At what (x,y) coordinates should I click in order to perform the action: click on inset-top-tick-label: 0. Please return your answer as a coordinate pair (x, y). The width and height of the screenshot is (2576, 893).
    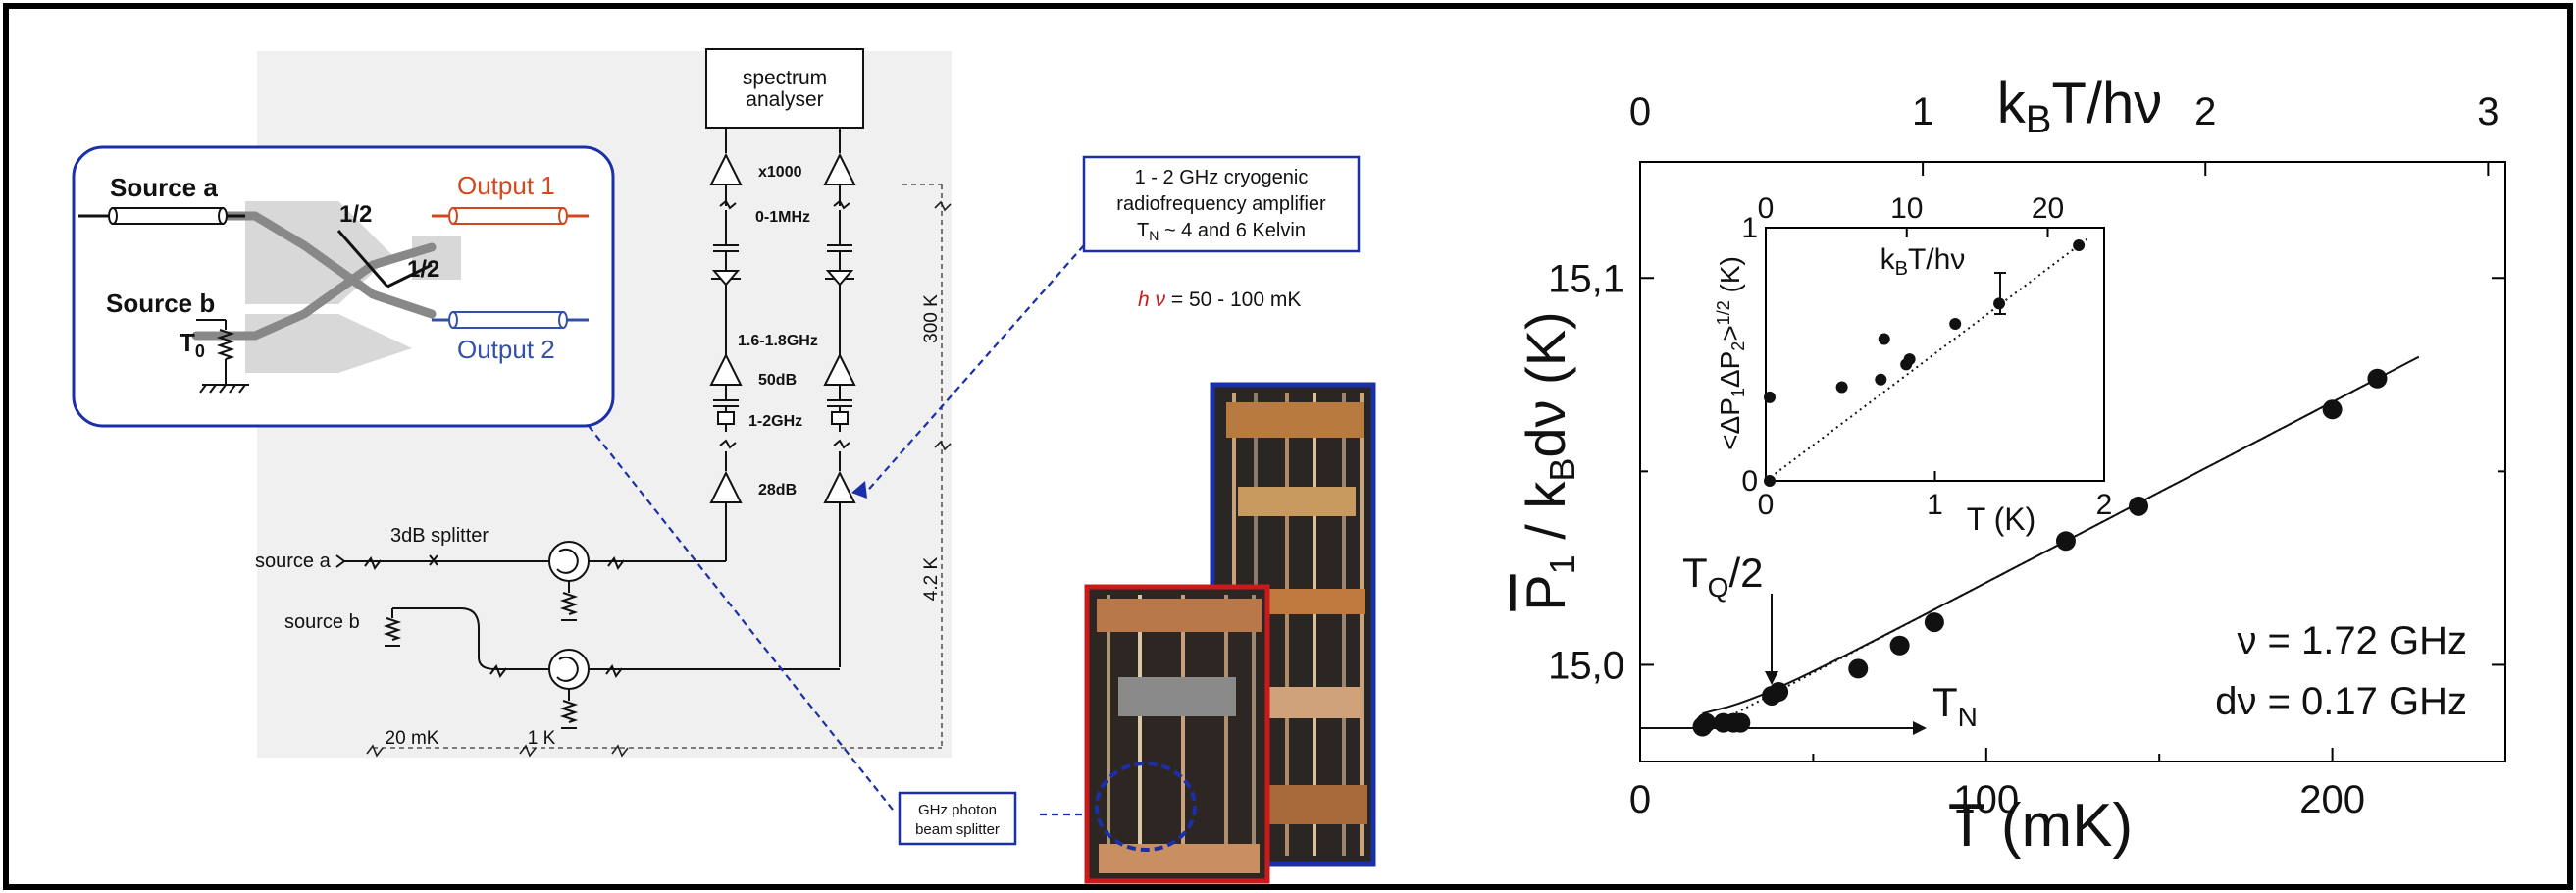
    Looking at the image, I should click on (1766, 208).